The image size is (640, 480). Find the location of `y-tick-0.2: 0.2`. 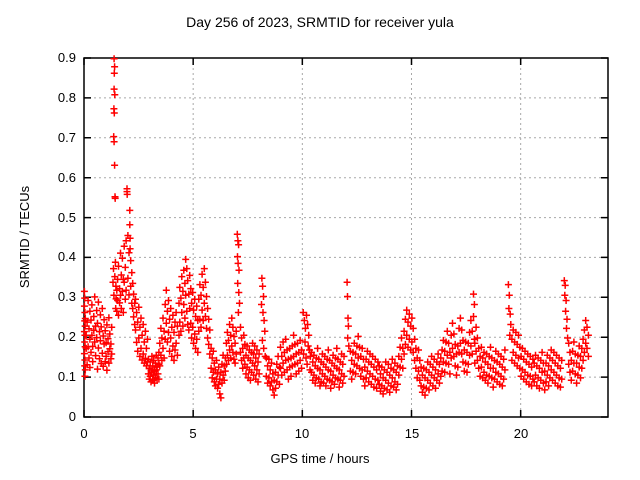

y-tick-0.2: 0.2 is located at coordinates (66, 336).